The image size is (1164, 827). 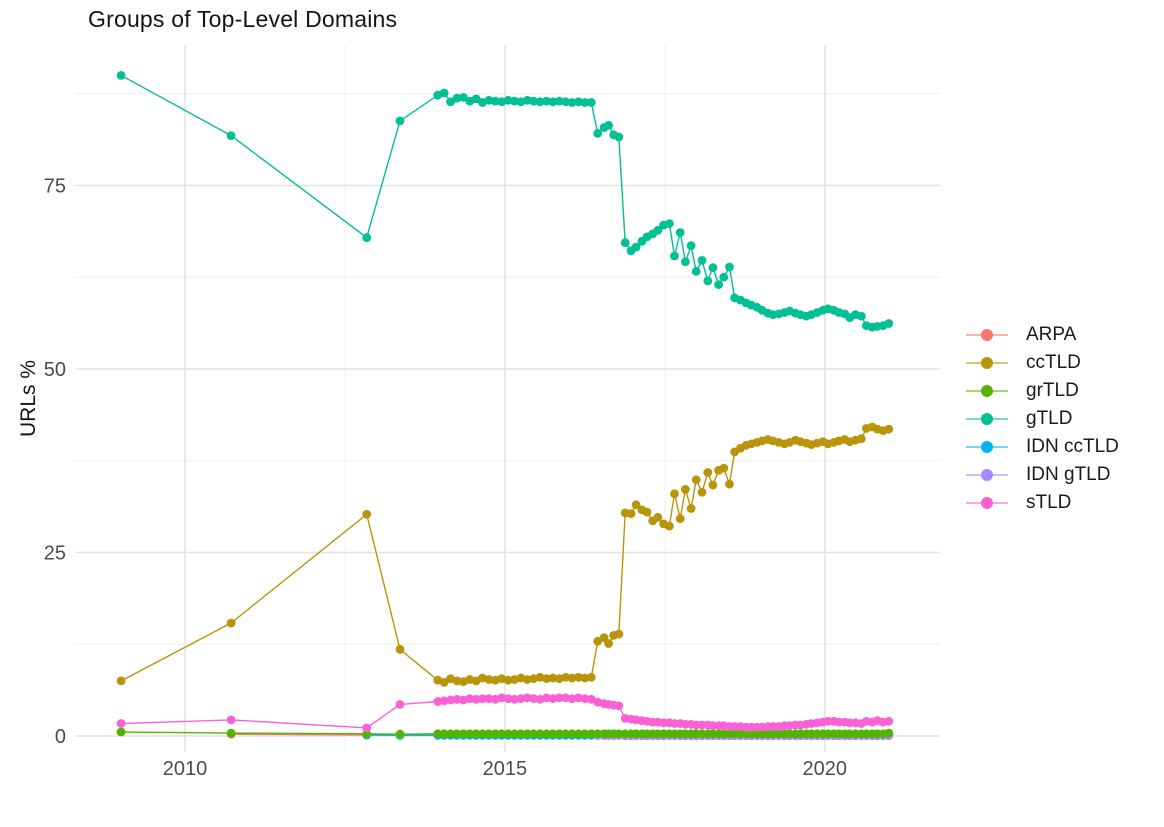 I want to click on legend-label: IDN gTLD, so click(x=1068, y=474).